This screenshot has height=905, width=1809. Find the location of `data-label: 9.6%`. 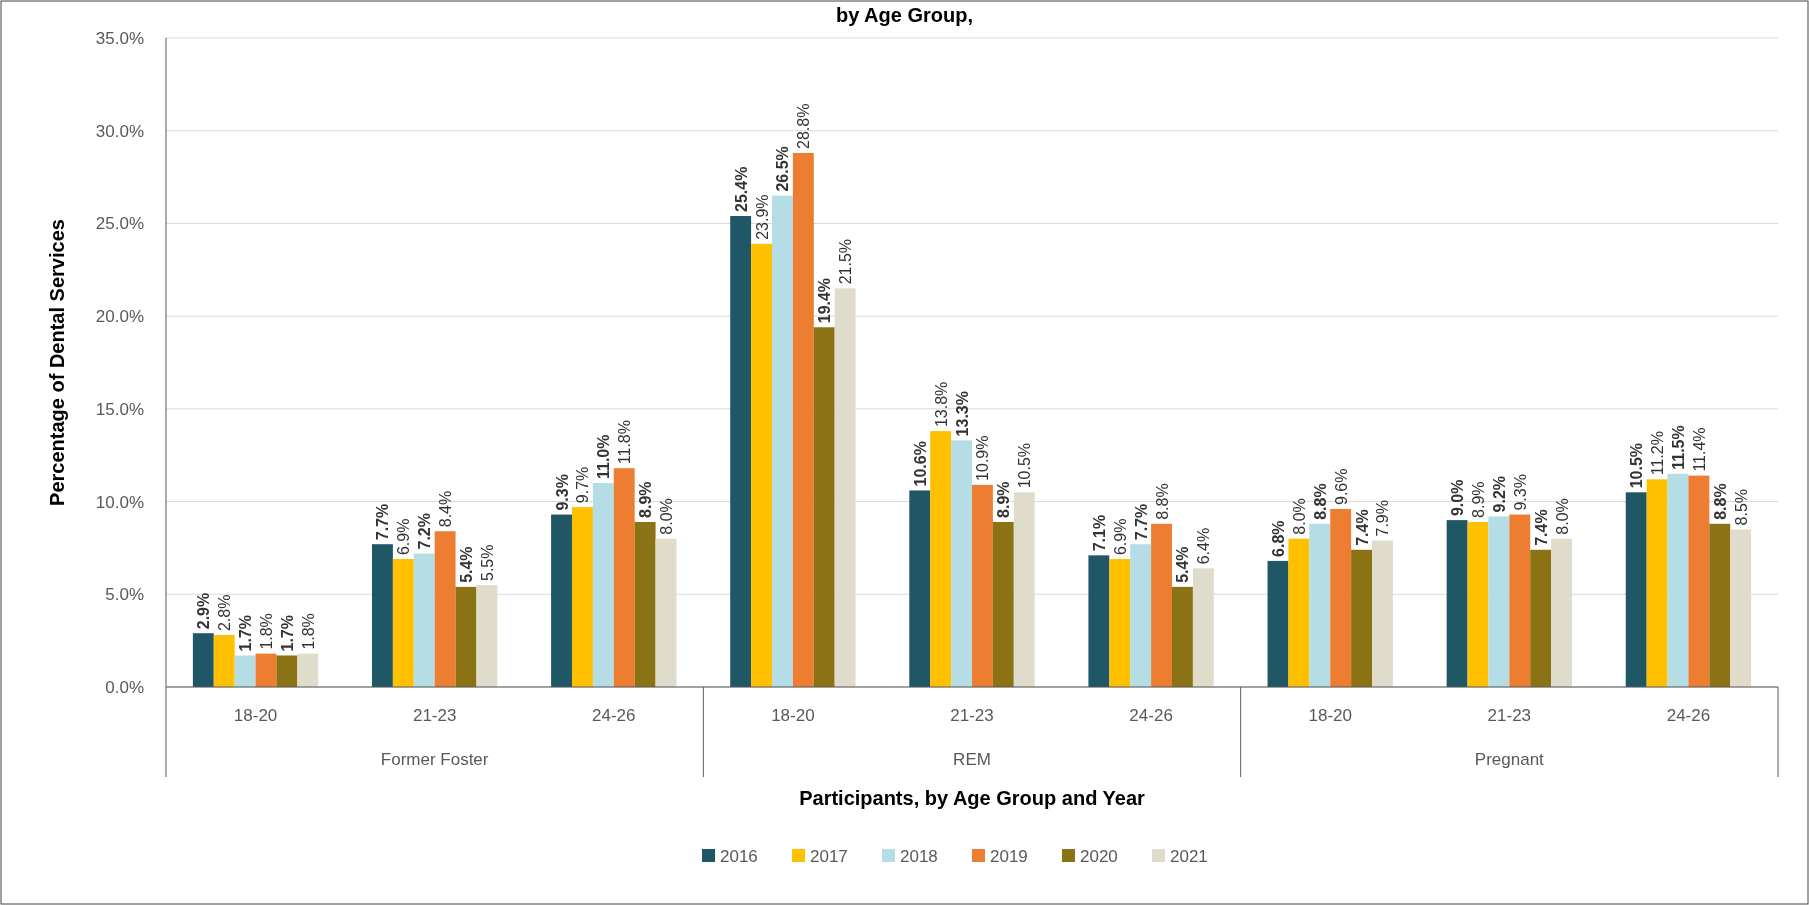

data-label: 9.6% is located at coordinates (1341, 486).